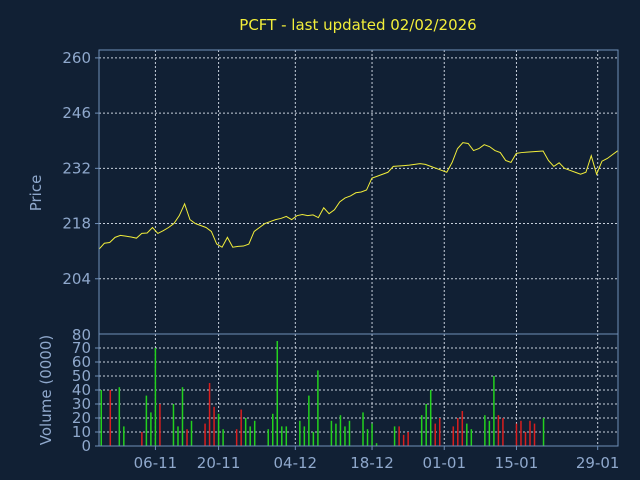 This screenshot has height=480, width=640. Describe the element at coordinates (357, 25) in the screenshot. I see `chart-title: PCFT - last updated 02/02/2026` at that location.